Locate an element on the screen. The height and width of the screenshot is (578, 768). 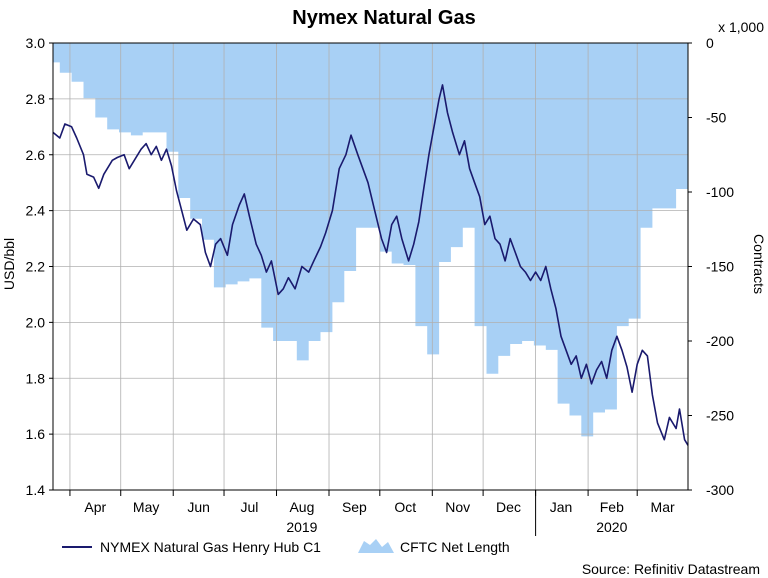
month-label: Nov is located at coordinates (457, 507).